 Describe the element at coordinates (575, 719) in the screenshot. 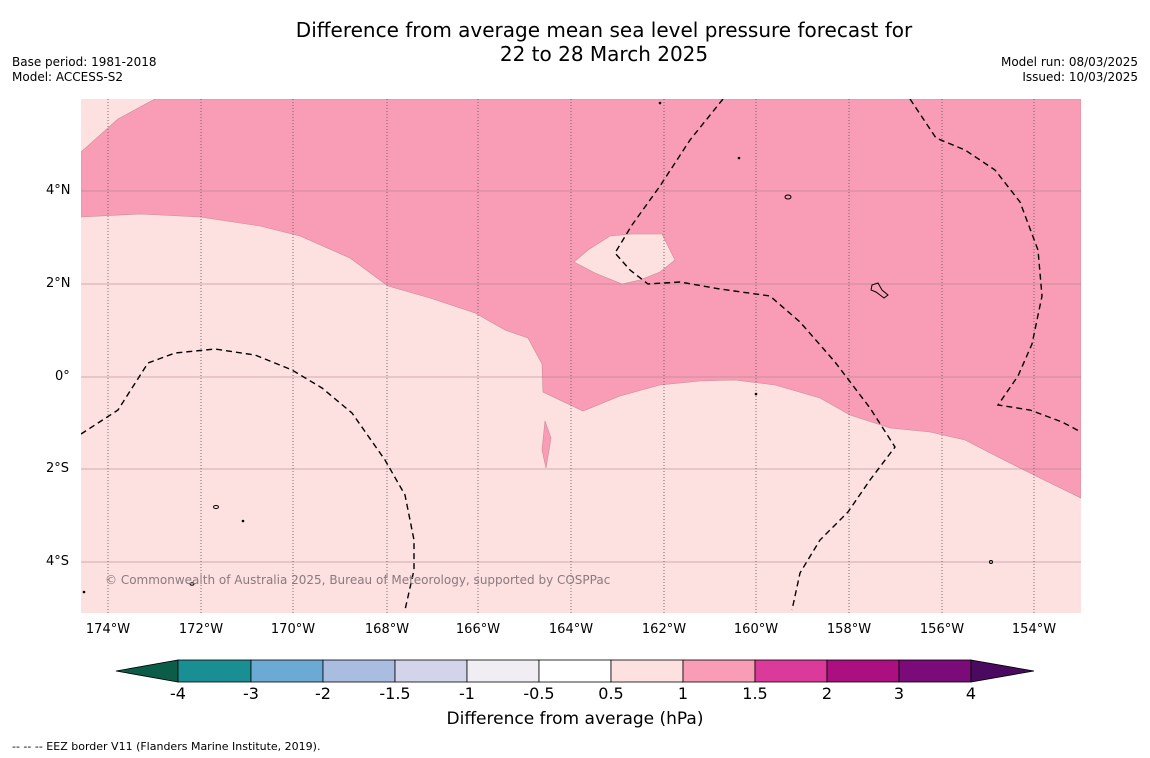

I see `colorbar-title: Difference from average (hPa)` at that location.